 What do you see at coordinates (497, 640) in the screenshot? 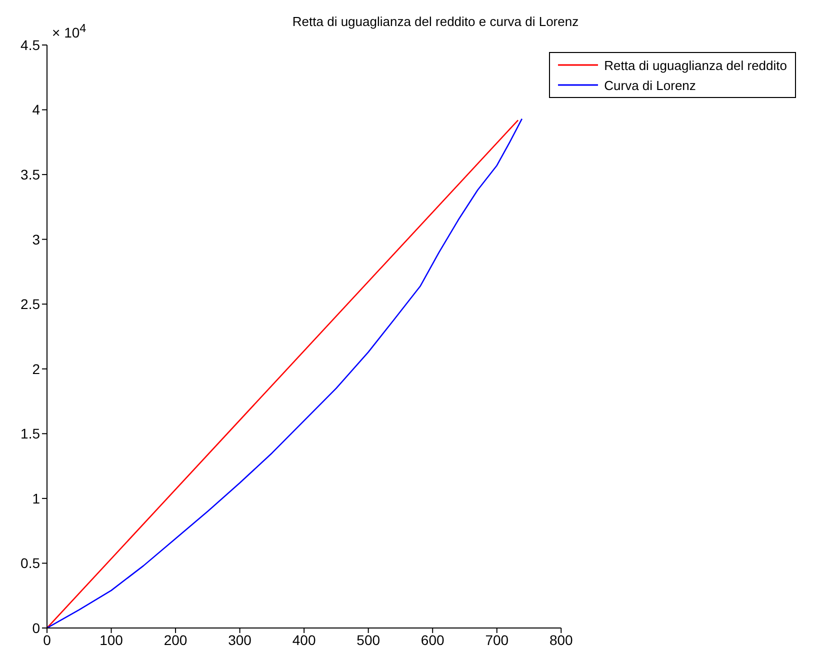
I see `x-tick-label: 700` at bounding box center [497, 640].